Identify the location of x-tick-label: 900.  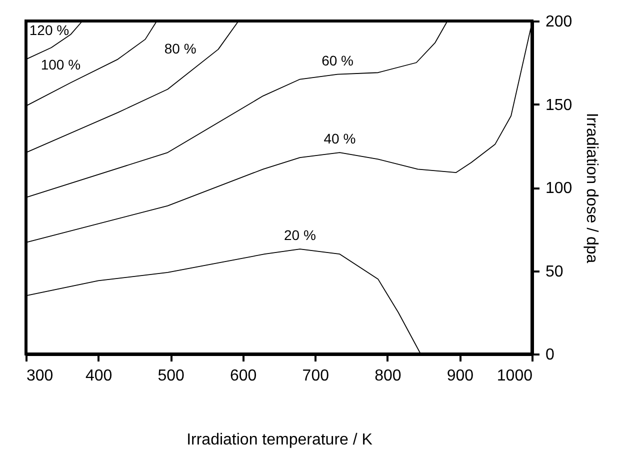
(460, 376).